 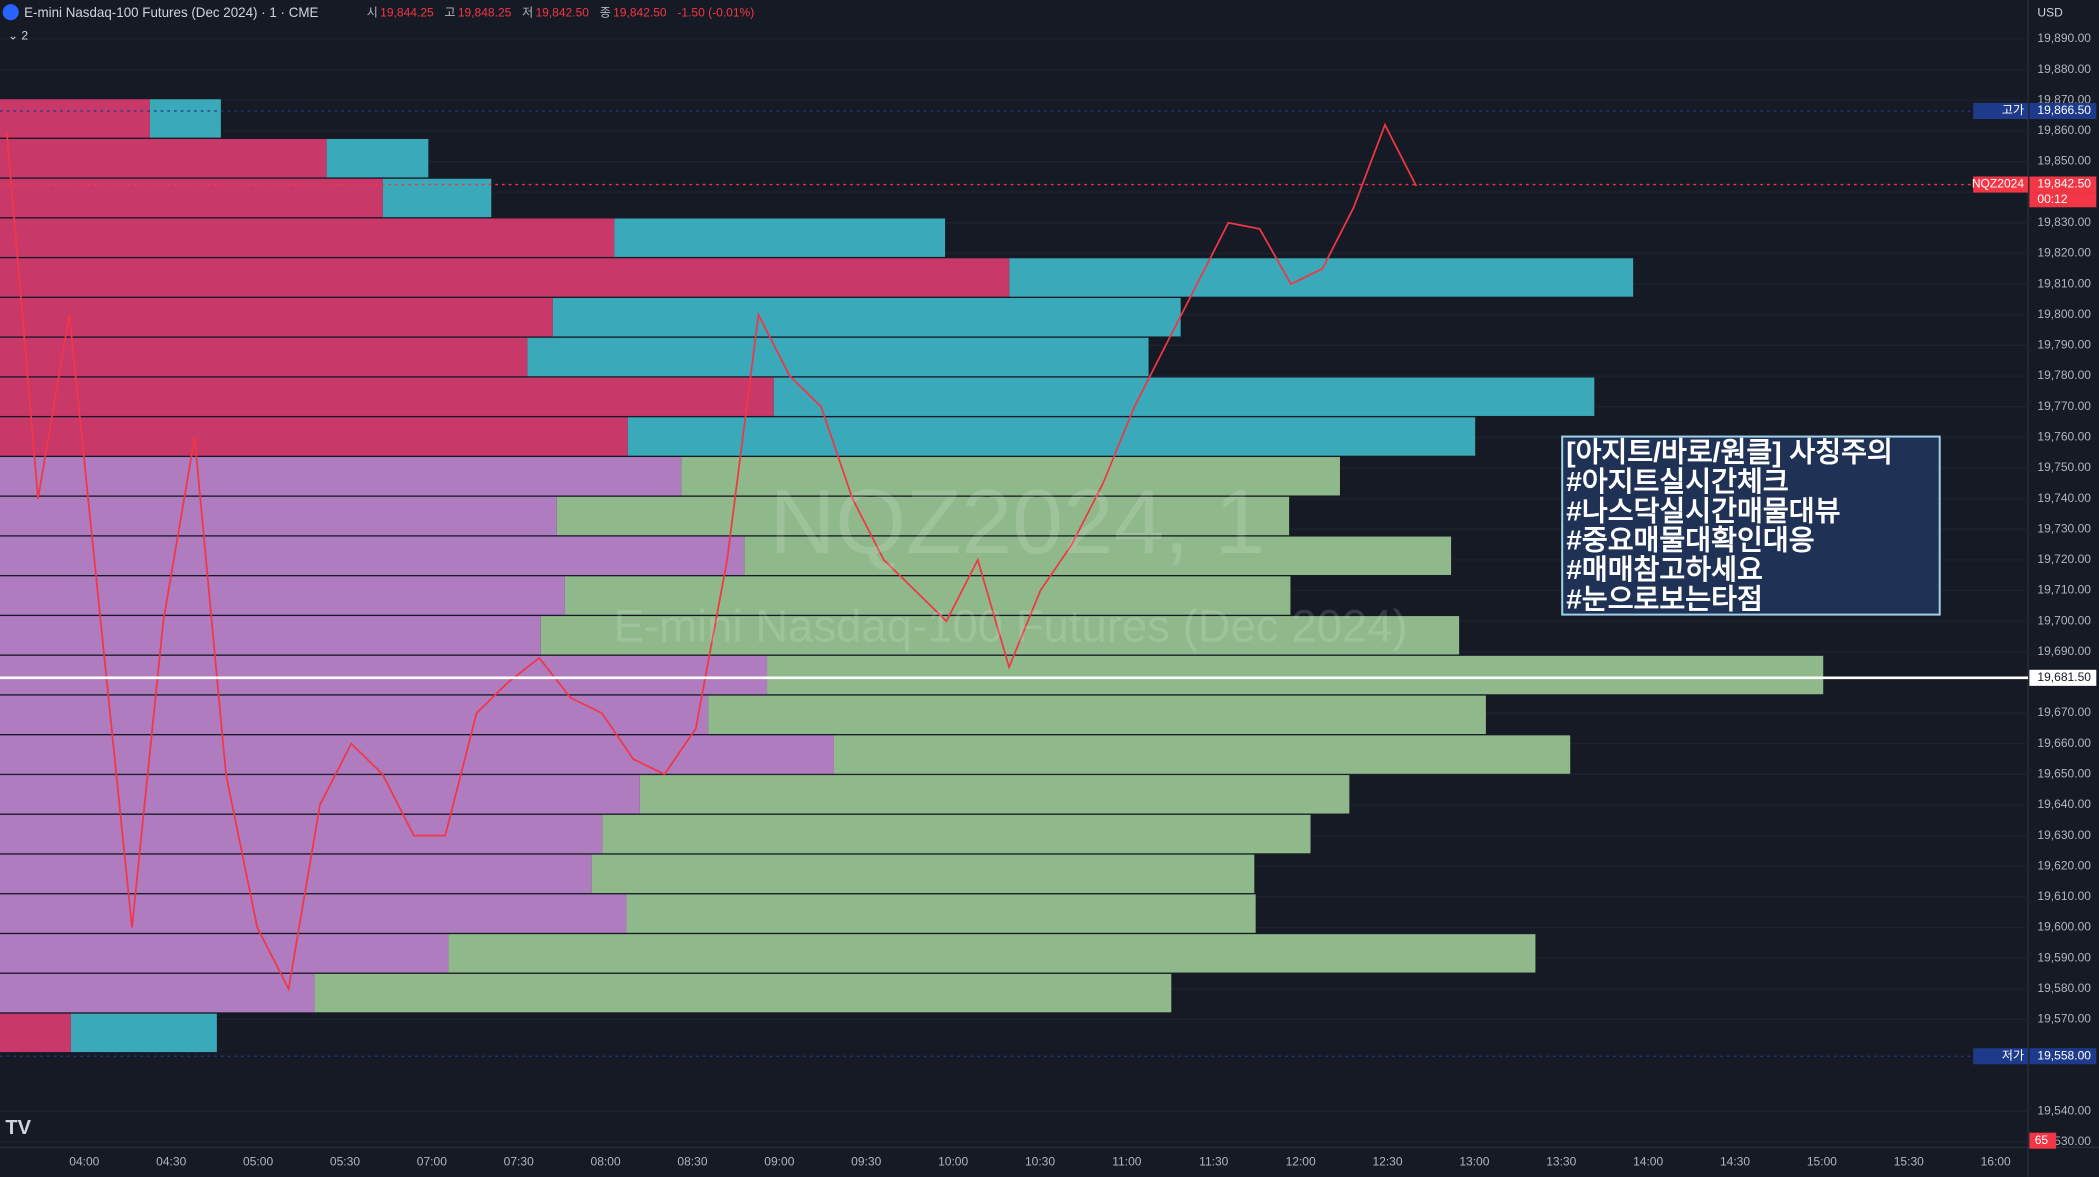 I want to click on y-tick-label: 19,720.00, so click(x=2064, y=559).